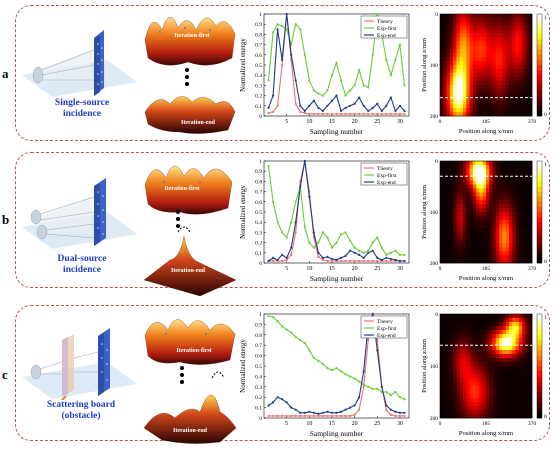 Image resolution: width=554 pixels, height=450 pixels. What do you see at coordinates (309, 122) in the screenshot?
I see `x-tick-label: 10` at bounding box center [309, 122].